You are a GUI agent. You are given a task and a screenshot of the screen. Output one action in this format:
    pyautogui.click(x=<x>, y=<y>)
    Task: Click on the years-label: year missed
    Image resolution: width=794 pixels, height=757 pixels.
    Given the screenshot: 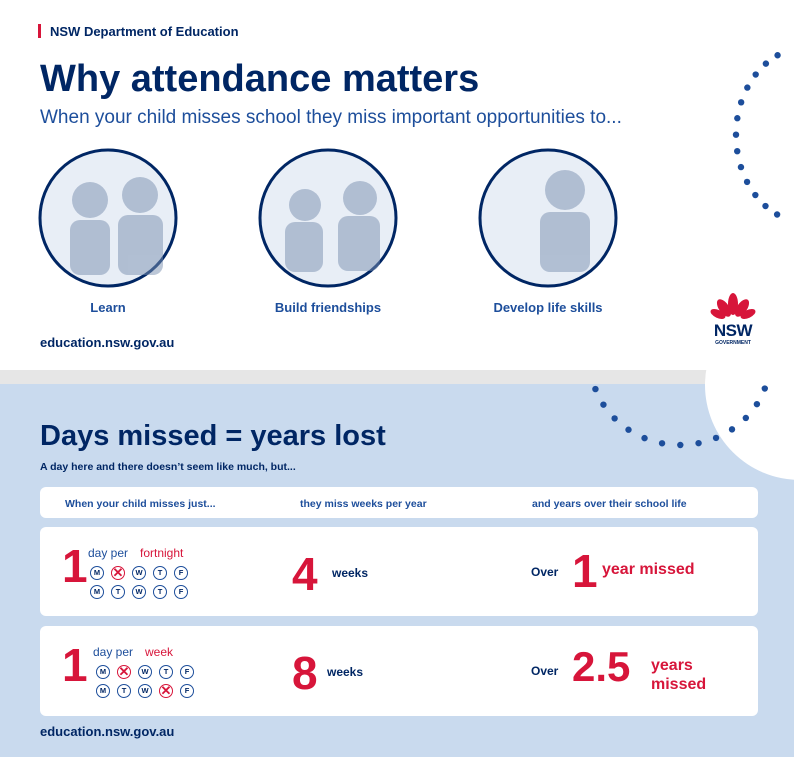 What is the action you would take?
    pyautogui.click(x=648, y=569)
    